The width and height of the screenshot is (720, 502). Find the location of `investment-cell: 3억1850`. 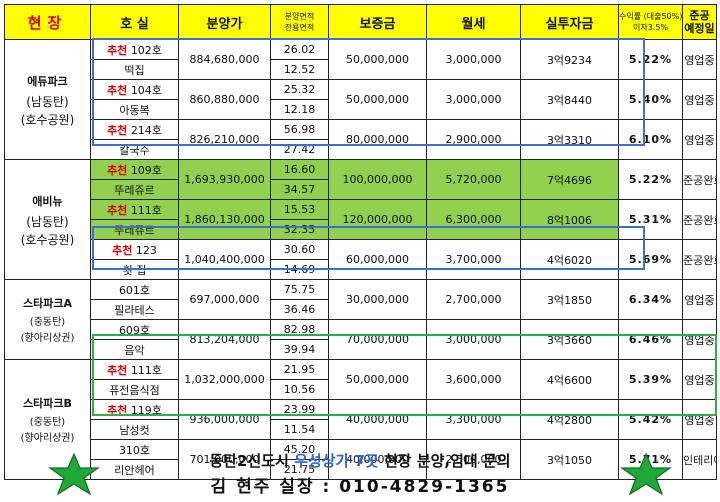

investment-cell: 3억1850 is located at coordinates (569, 299).